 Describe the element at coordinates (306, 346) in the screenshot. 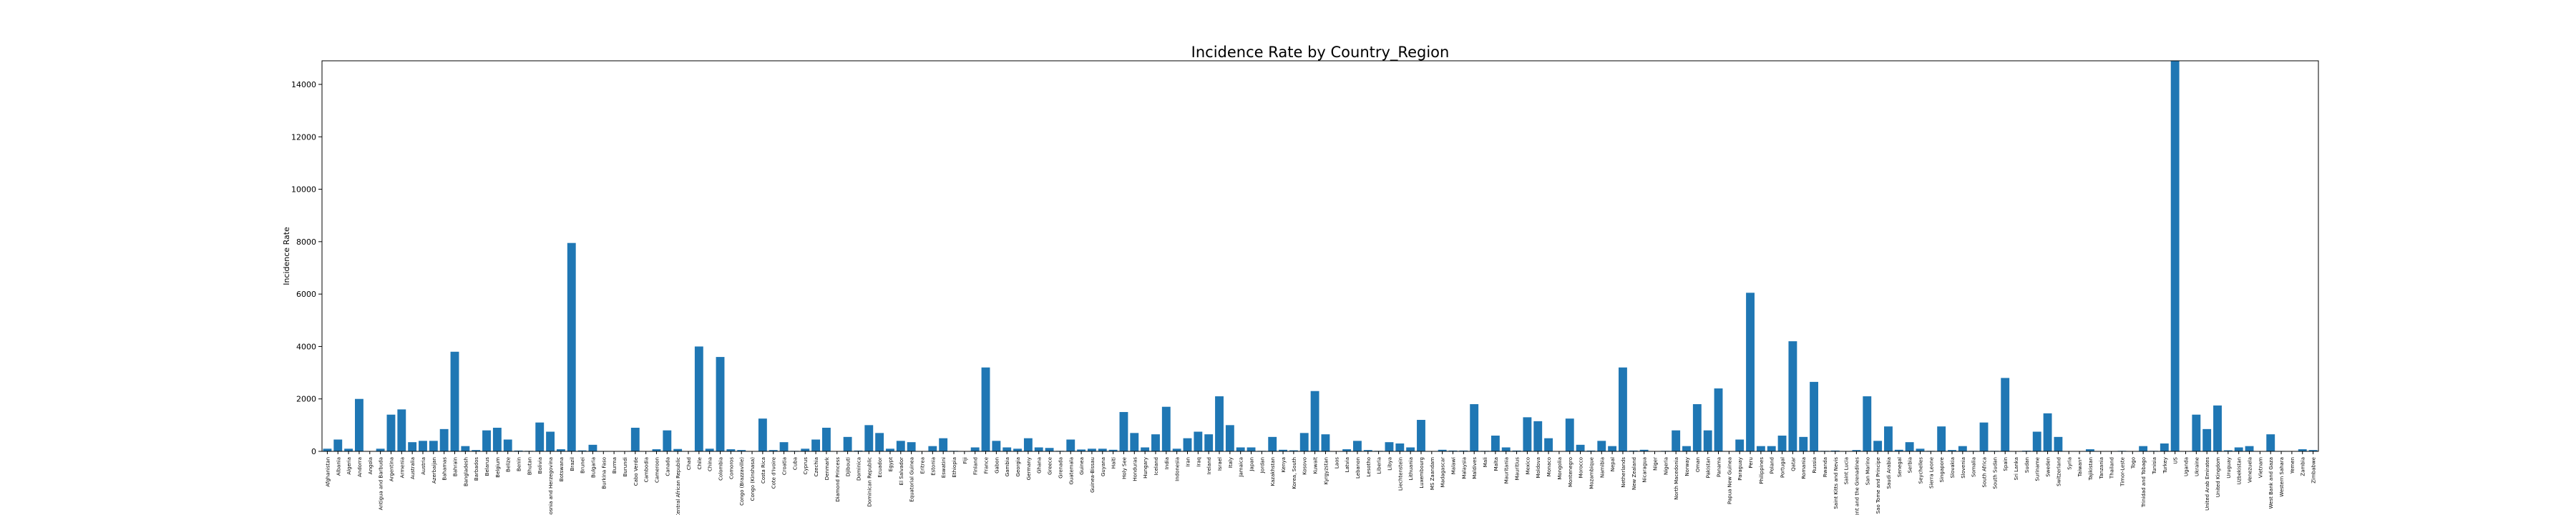

I see `y-tick-label: 4000` at that location.